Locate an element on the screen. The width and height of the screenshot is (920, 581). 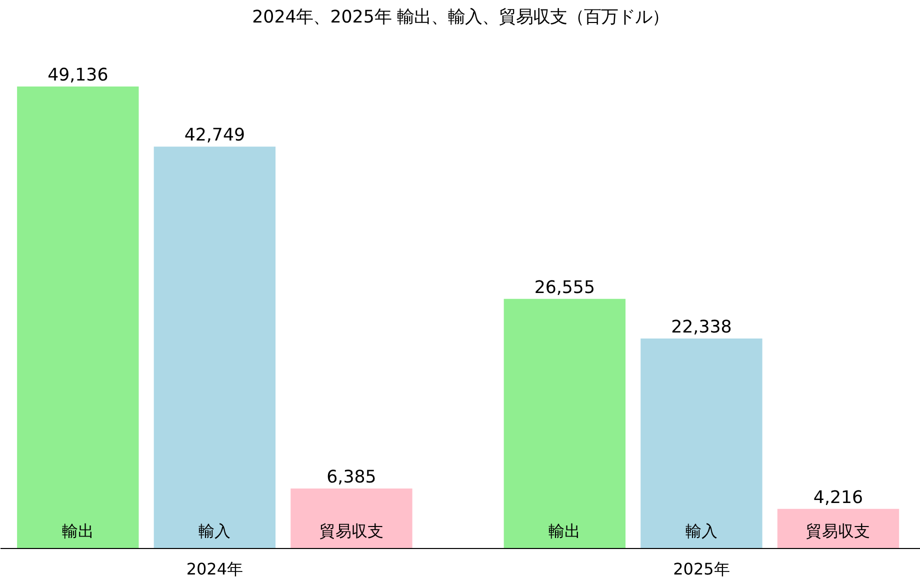
chart-title: 2024年、2025年 輸出、輸入、貿易収支（百万ドル） is located at coordinates (460, 18).